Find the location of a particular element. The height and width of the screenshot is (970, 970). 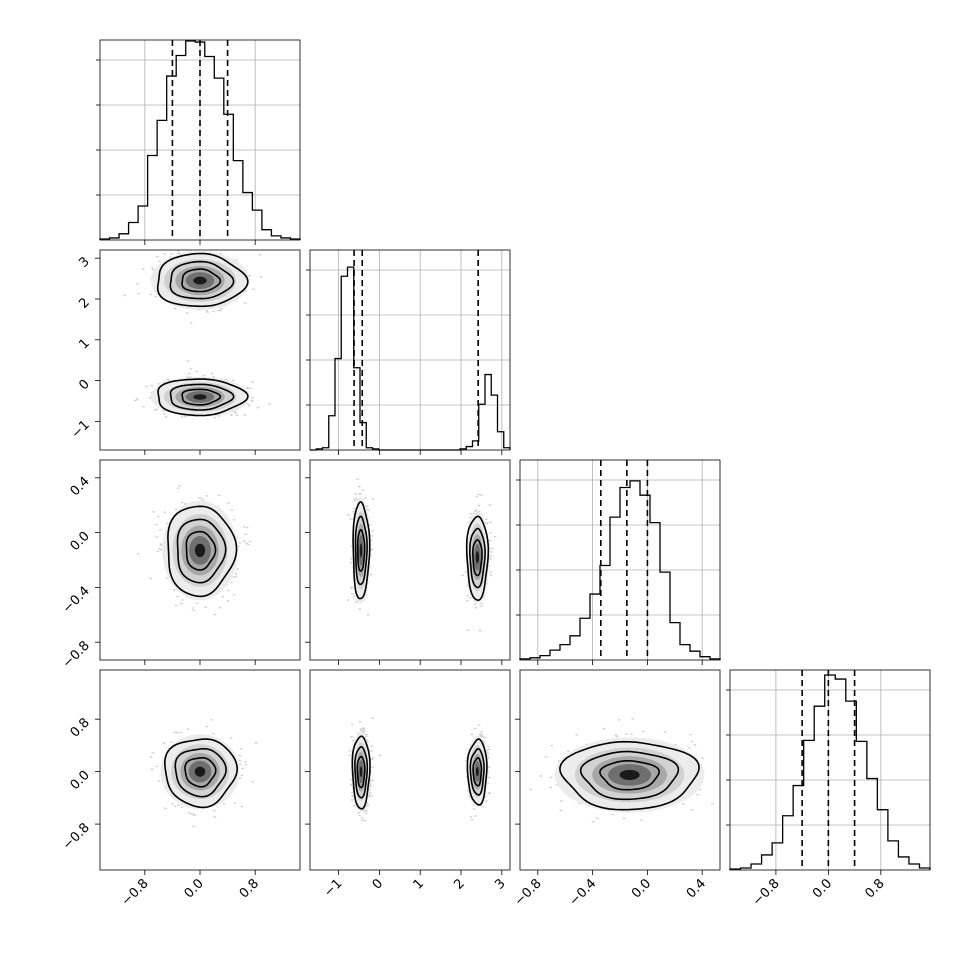

x-tick-label: −1 is located at coordinates (333, 888).